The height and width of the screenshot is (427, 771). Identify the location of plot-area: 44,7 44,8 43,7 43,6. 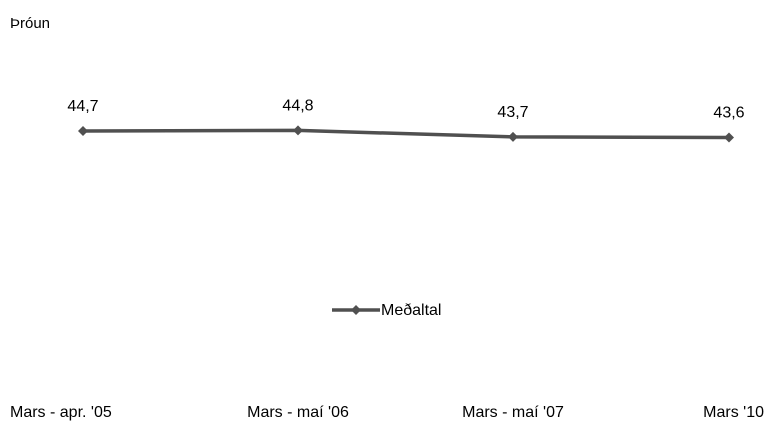
(406, 120).